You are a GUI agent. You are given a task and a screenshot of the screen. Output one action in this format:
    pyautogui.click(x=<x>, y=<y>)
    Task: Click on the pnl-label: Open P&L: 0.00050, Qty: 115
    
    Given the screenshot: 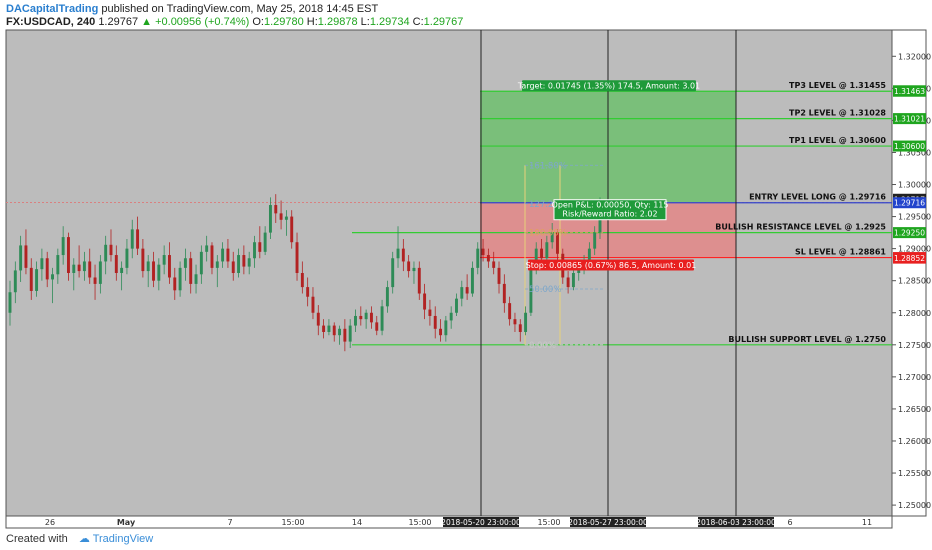 What is the action you would take?
    pyautogui.click(x=610, y=205)
    